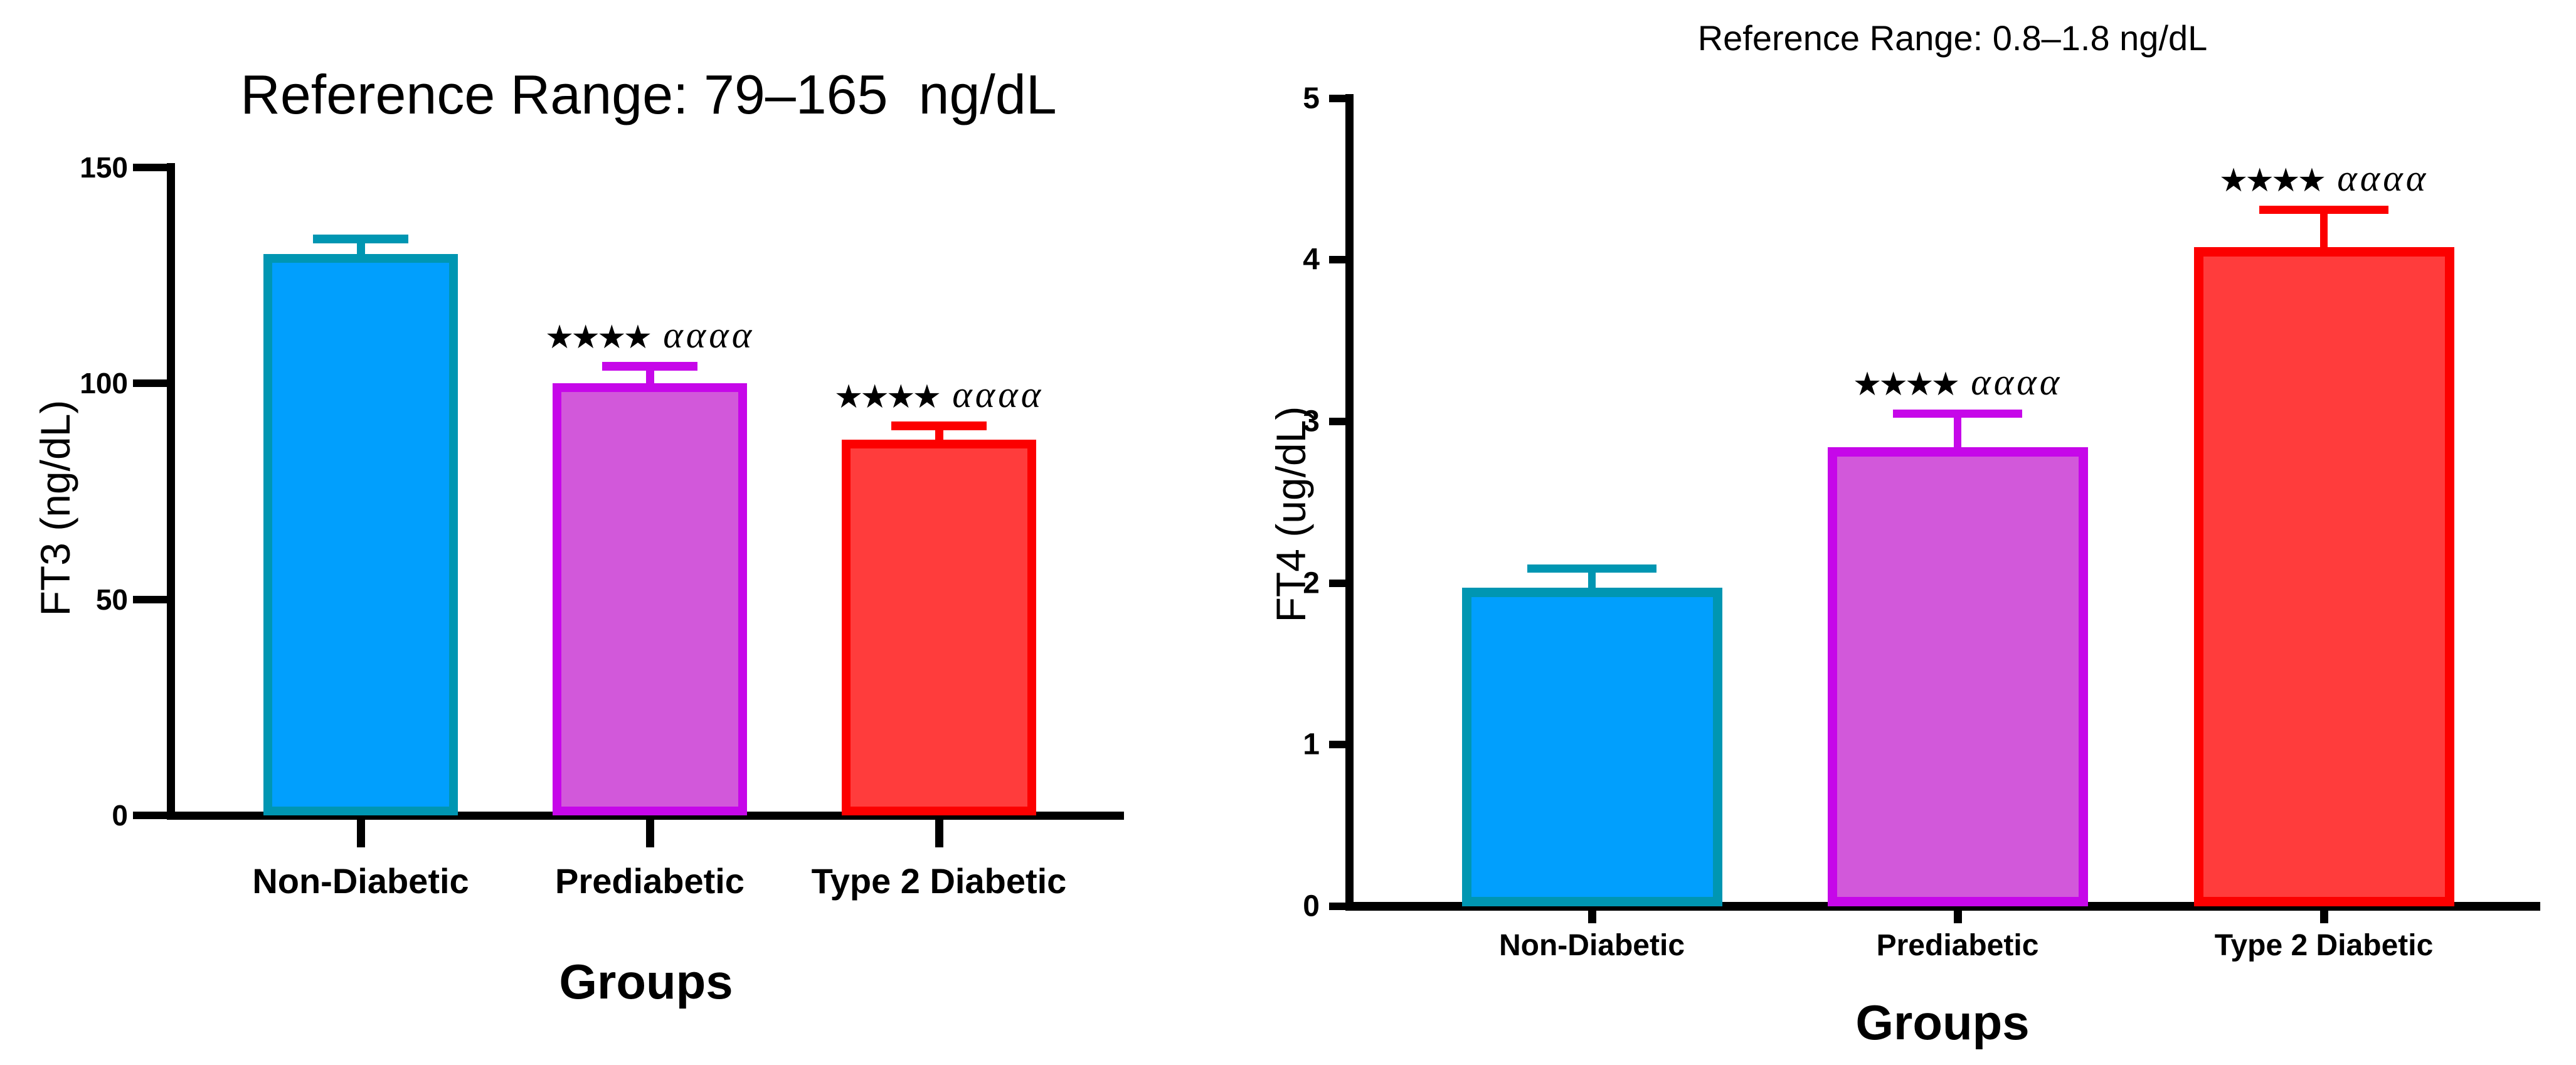  Describe the element at coordinates (1952, 38) in the screenshot. I see `chart-ft4-title: Reference Range: 0.8–1.8 ng/dL` at that location.